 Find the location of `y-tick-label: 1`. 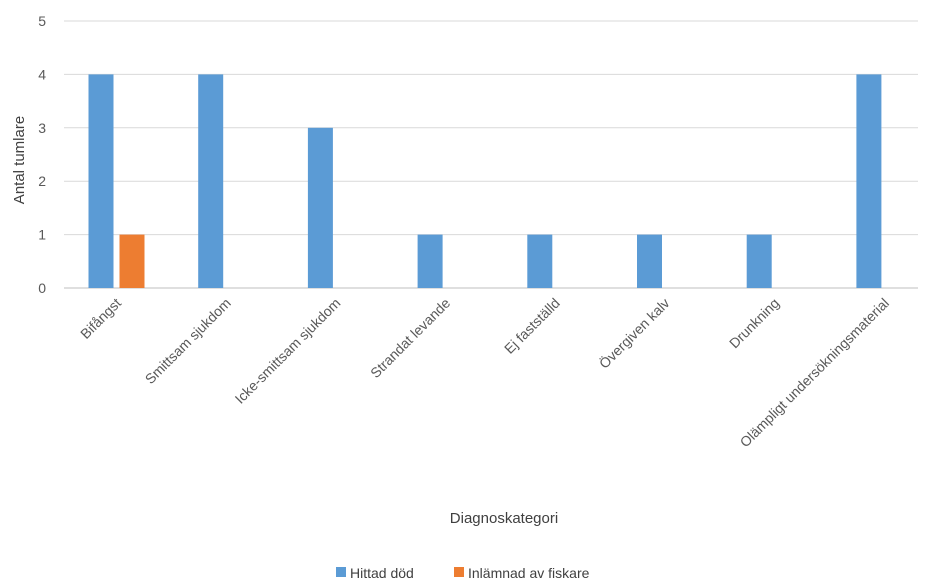

y-tick-label: 1 is located at coordinates (42, 235).